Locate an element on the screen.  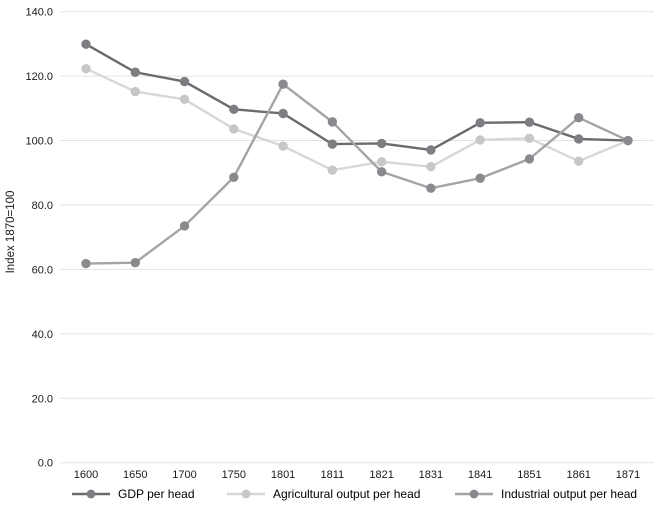
legend-label: Agricultural output per head is located at coordinates (346, 494).